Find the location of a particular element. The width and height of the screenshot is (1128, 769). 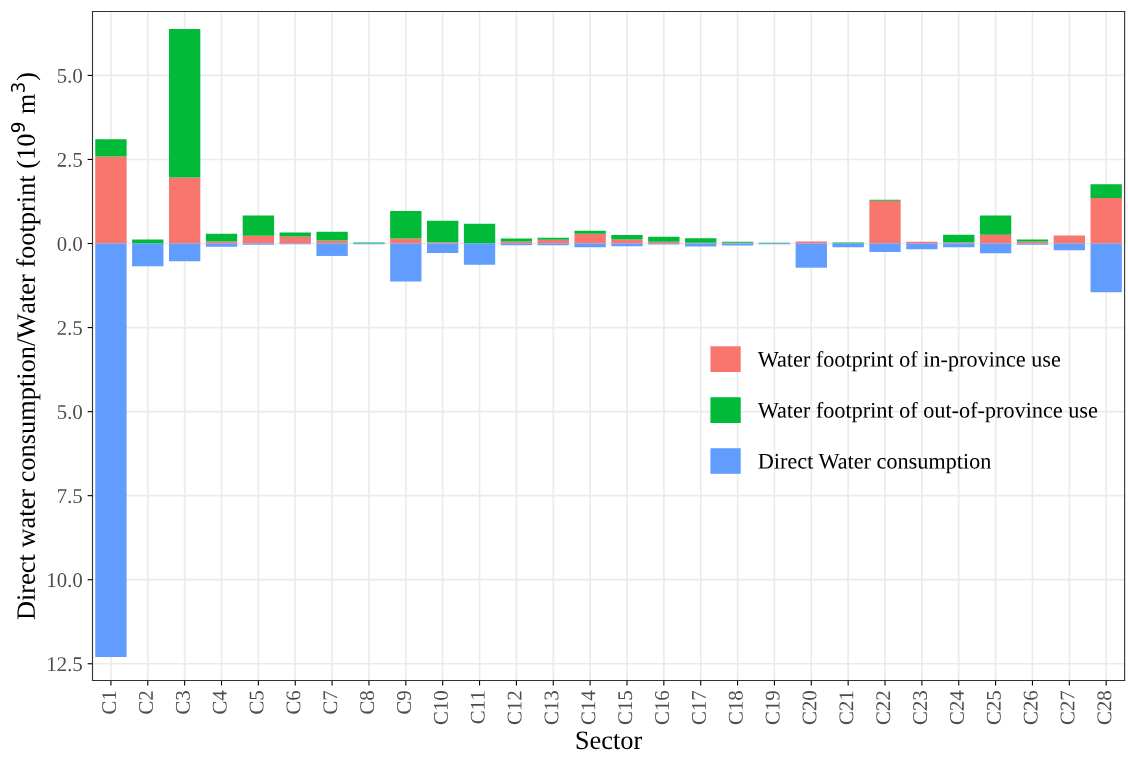

x-tick-label: C7 is located at coordinates (330, 702).